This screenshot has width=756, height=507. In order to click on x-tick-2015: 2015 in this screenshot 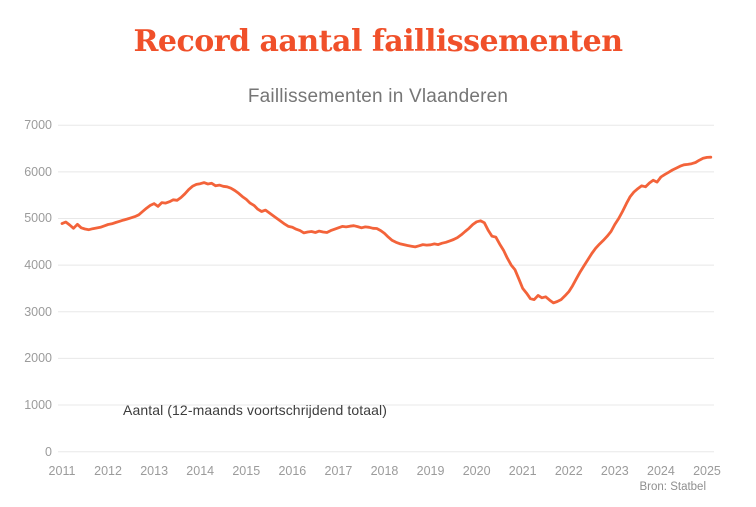, I will do `click(246, 471)`.